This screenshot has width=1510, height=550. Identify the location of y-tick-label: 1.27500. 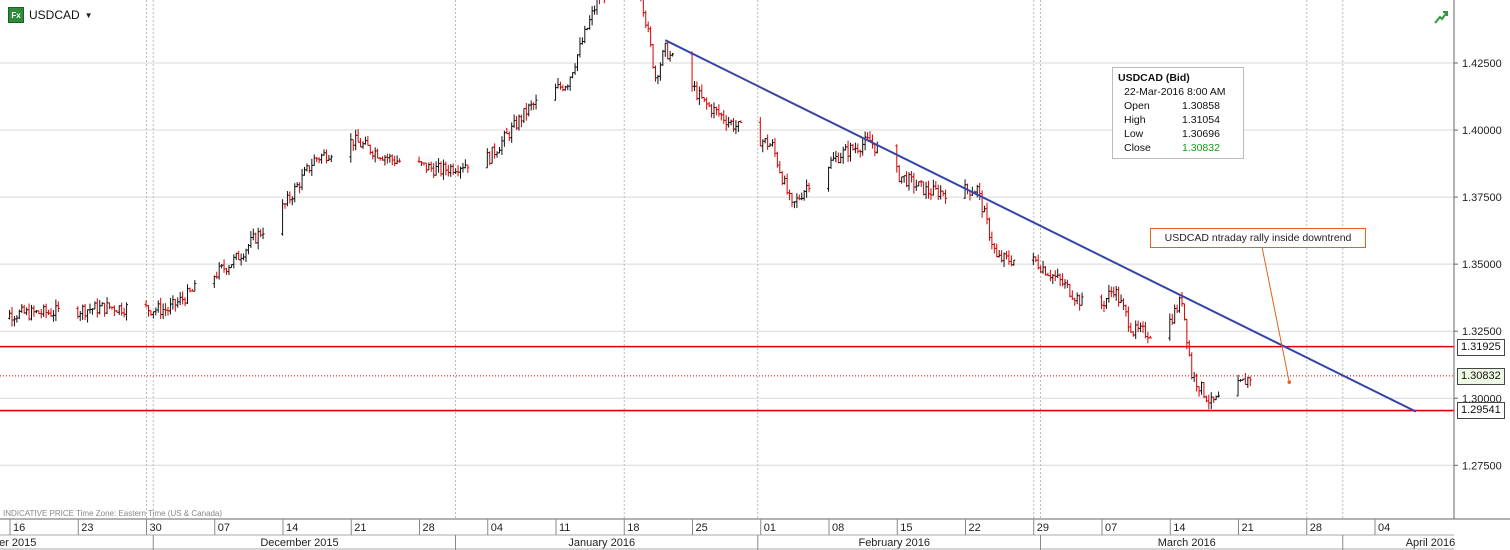
(1482, 466).